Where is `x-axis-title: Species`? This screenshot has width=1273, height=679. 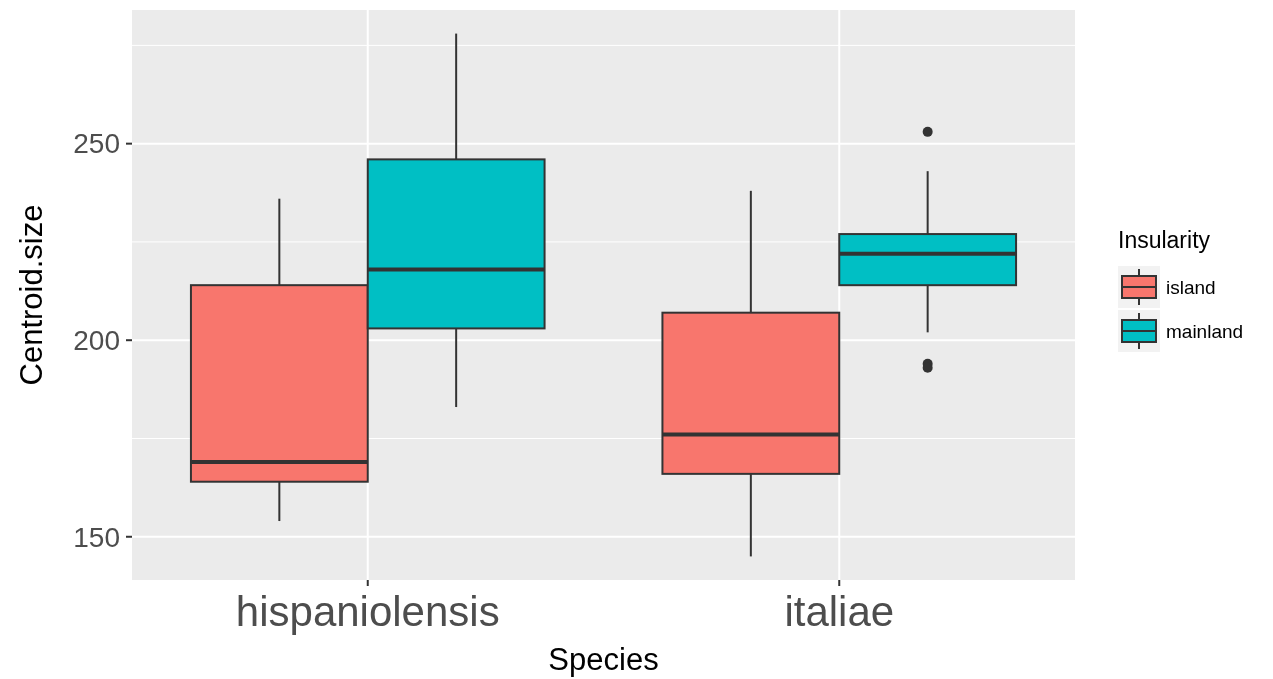 x-axis-title: Species is located at coordinates (603, 659).